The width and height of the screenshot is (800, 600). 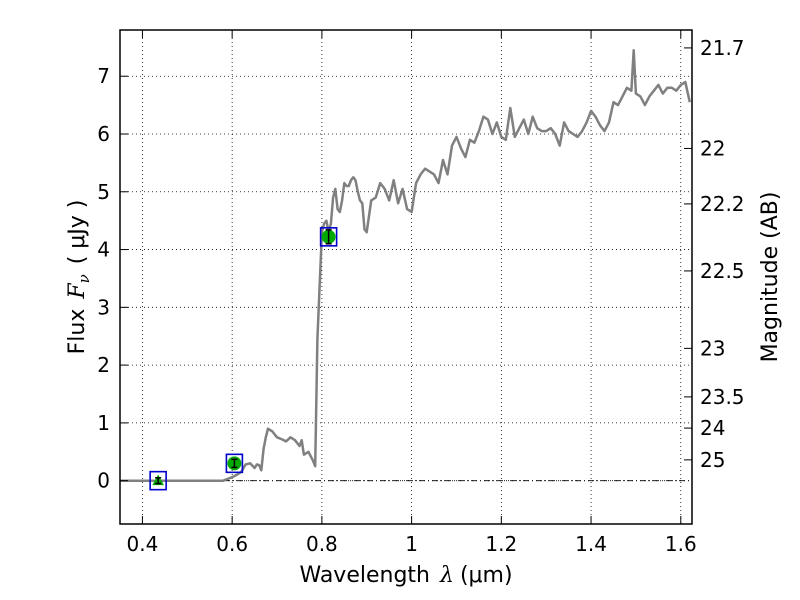 What do you see at coordinates (79, 277) in the screenshot?
I see `y-axis-label: FluxFν( μJy )` at bounding box center [79, 277].